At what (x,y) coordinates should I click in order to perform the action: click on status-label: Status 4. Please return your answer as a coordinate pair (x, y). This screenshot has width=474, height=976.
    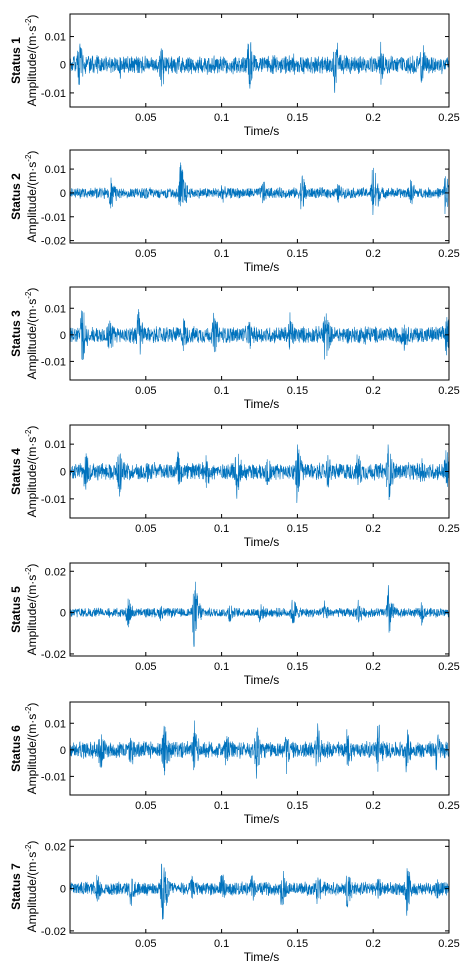
    Looking at the image, I should click on (16, 471).